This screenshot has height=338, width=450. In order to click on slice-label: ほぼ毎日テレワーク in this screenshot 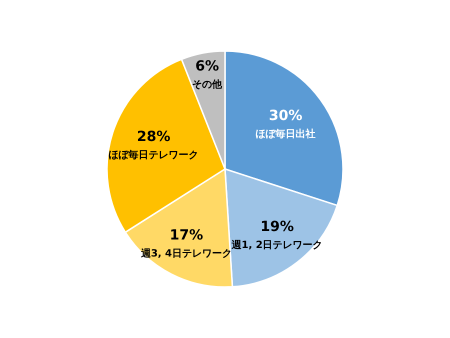, I will do `click(153, 154)`.